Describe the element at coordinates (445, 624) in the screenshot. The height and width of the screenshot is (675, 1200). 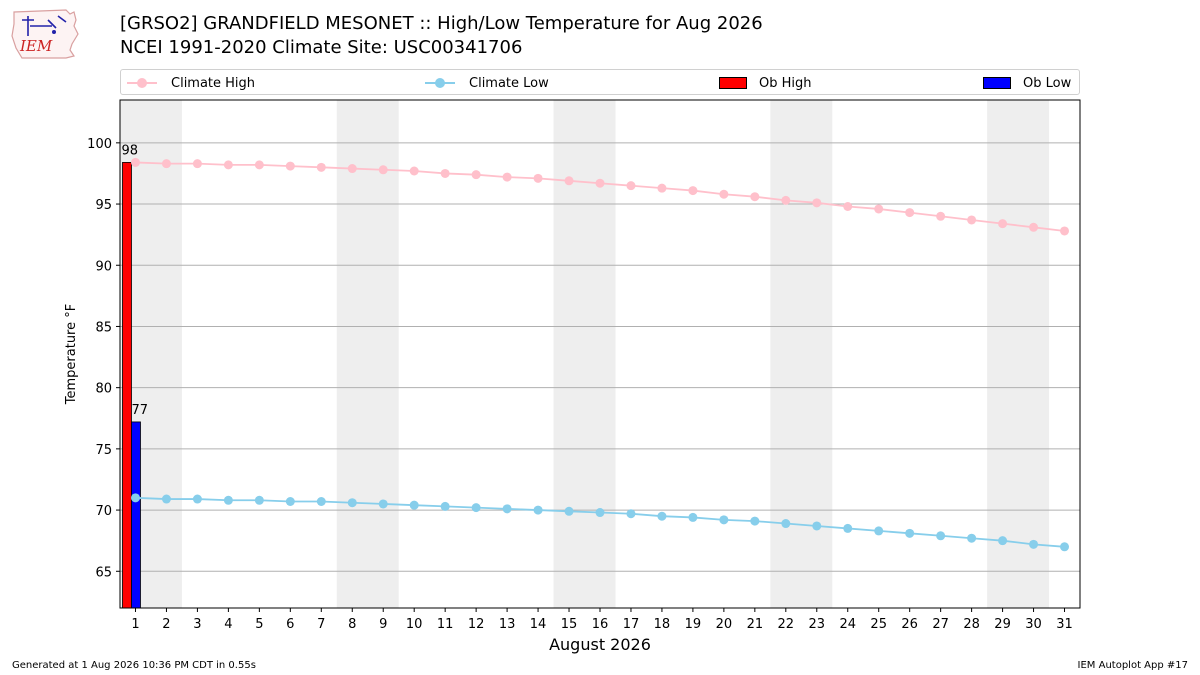
I see `x-tick-label: 11` at that location.